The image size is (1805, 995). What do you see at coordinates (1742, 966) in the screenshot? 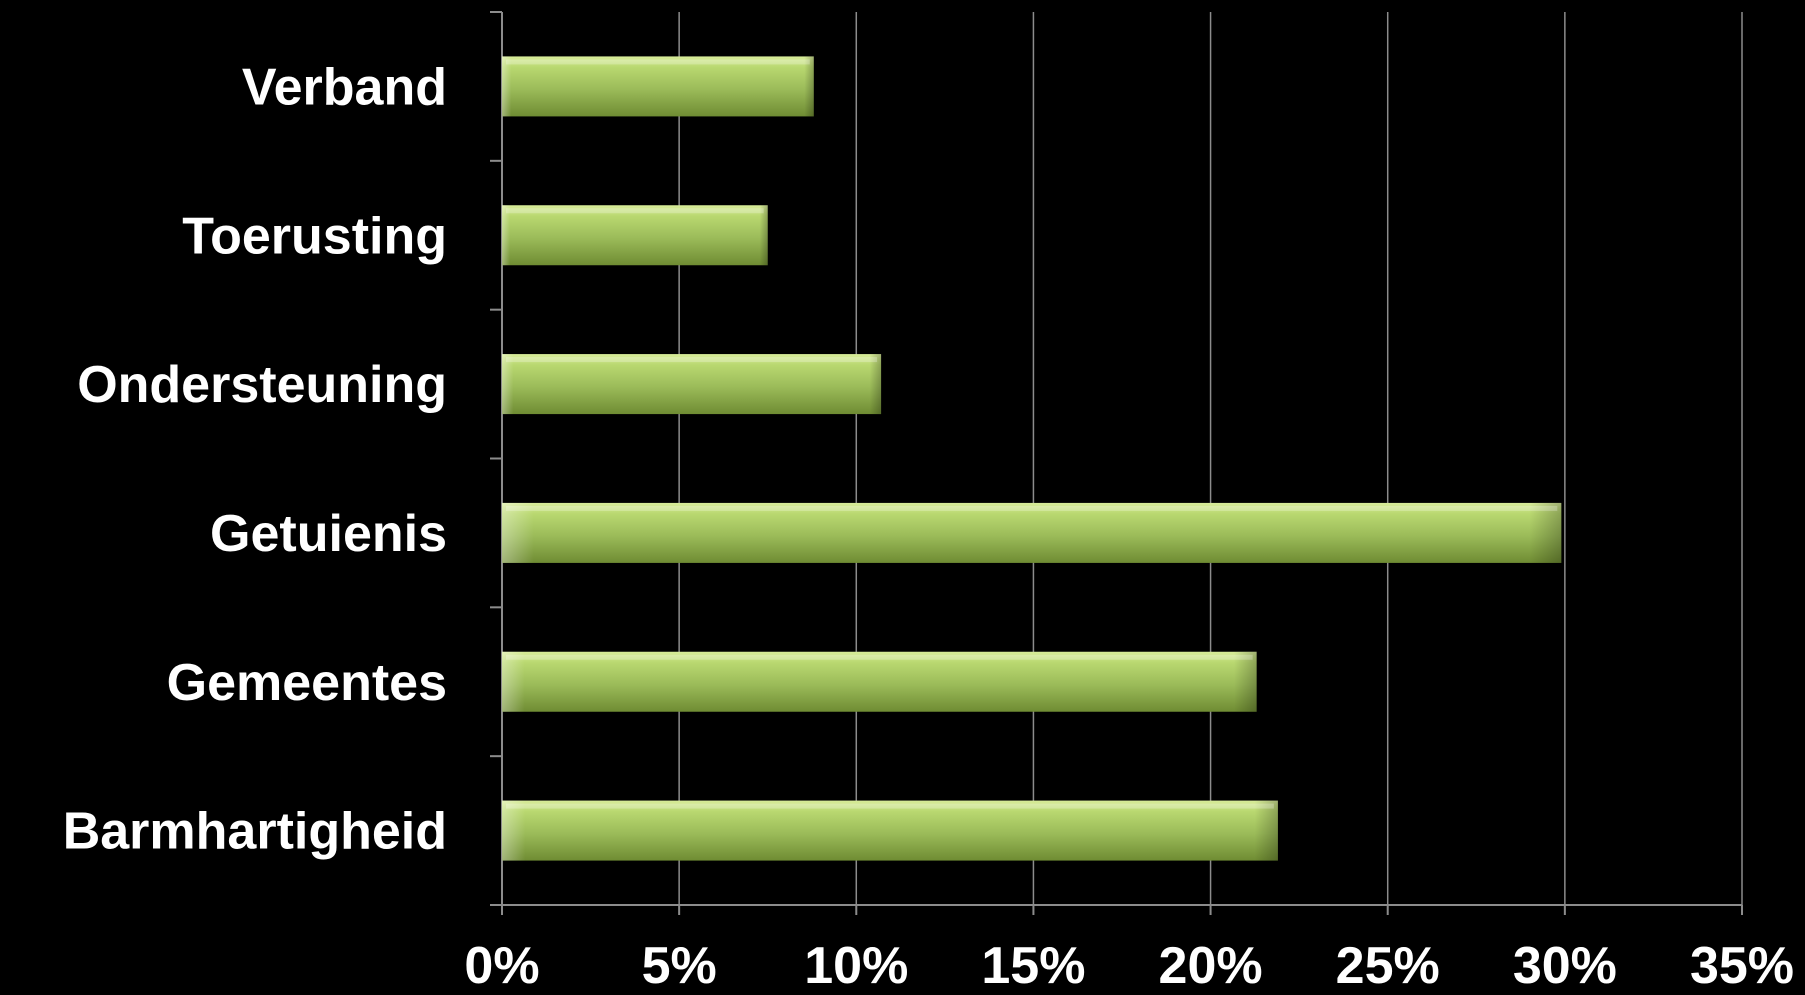
I see `x-tick-label-35: 35%` at bounding box center [1742, 966].